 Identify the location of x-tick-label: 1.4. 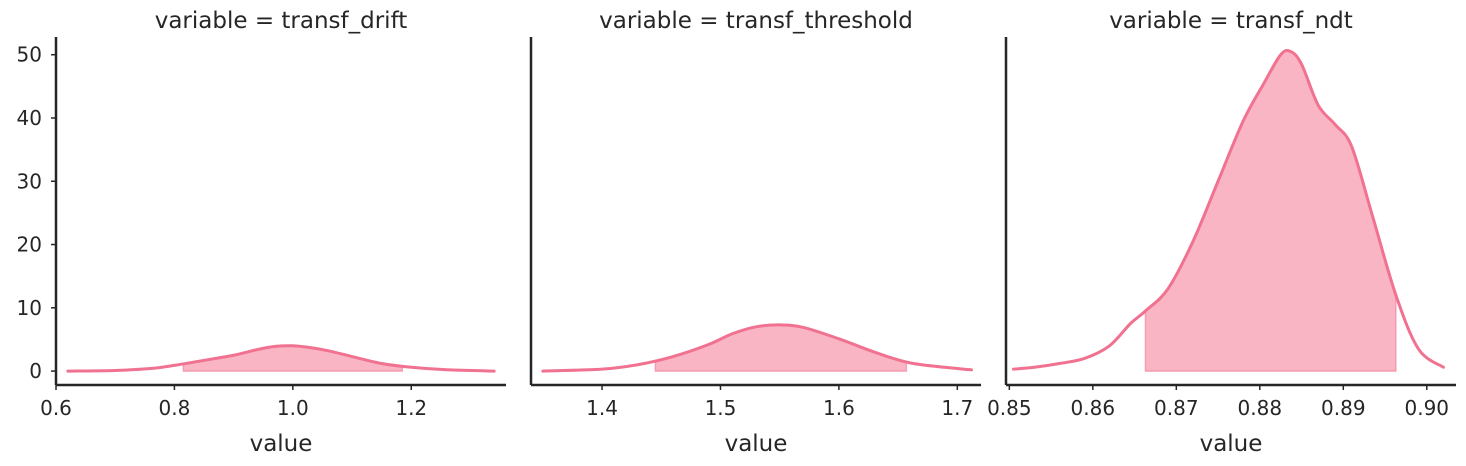
(602, 408).